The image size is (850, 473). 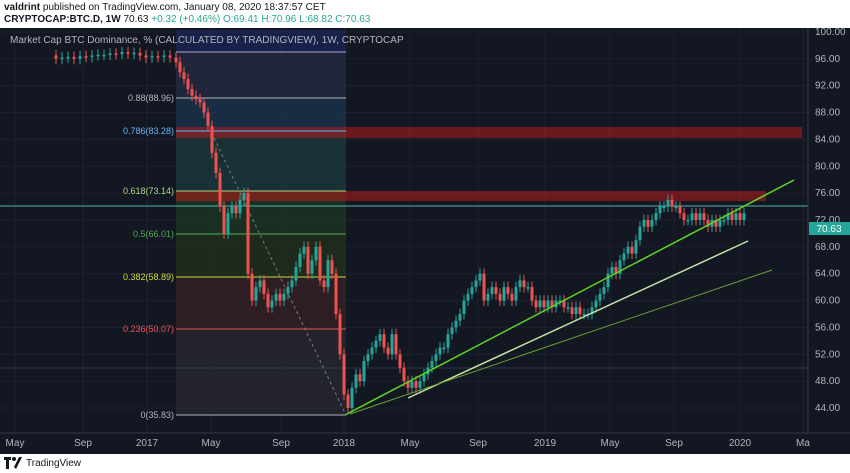 I want to click on fib-level-label: 0.88(88.96), so click(x=151, y=98).